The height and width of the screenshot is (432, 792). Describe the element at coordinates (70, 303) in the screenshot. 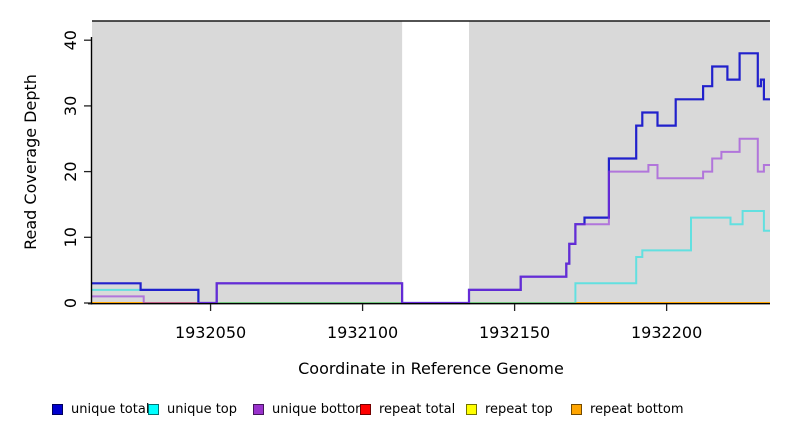

I see `y-tick-label: 0` at that location.